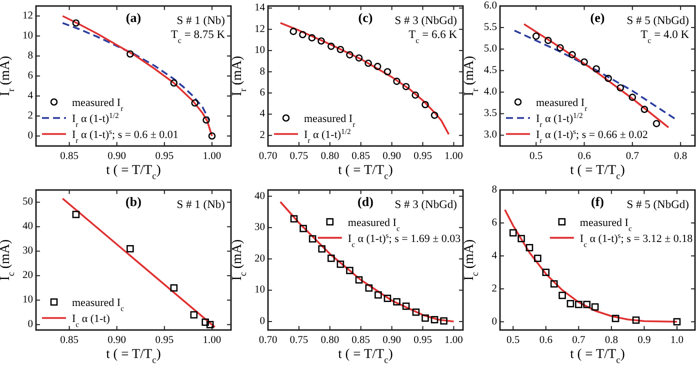 Image resolution: width=700 pixels, height=373 pixels. What do you see at coordinates (27, 226) in the screenshot?
I see `y-tick-label: 40` at bounding box center [27, 226].